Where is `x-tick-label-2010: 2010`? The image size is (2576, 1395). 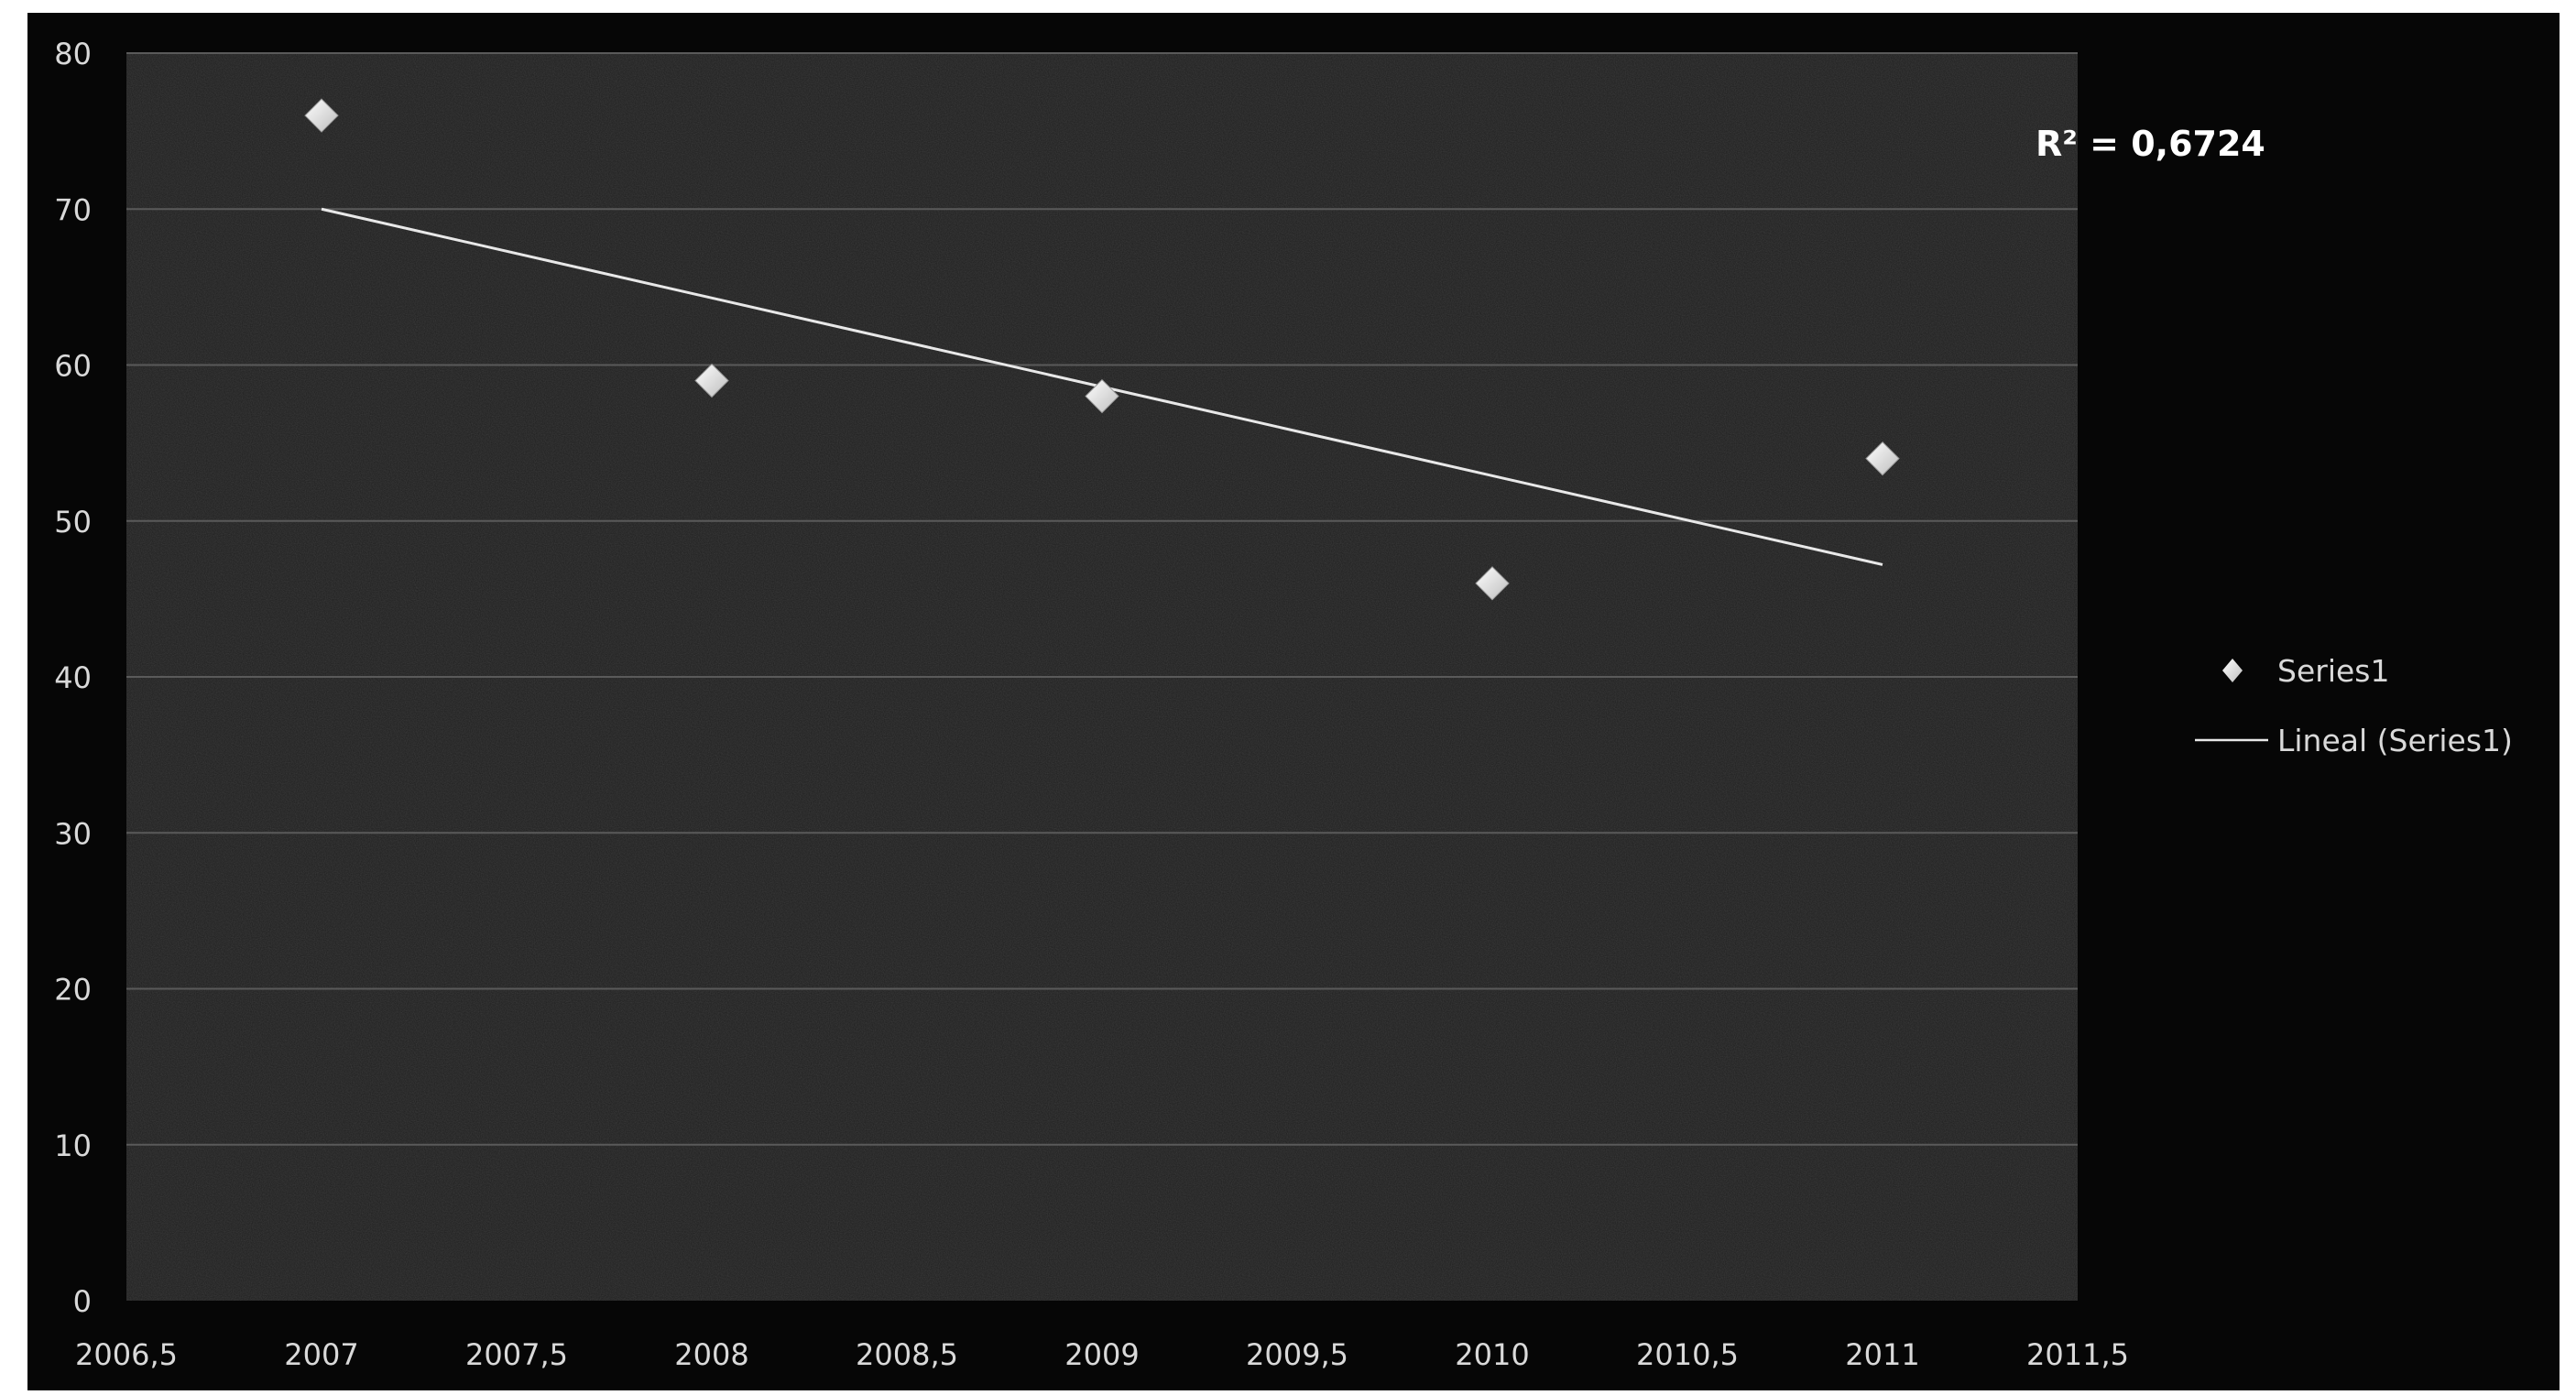 x-tick-label-2010: 2010 is located at coordinates (1492, 1354).